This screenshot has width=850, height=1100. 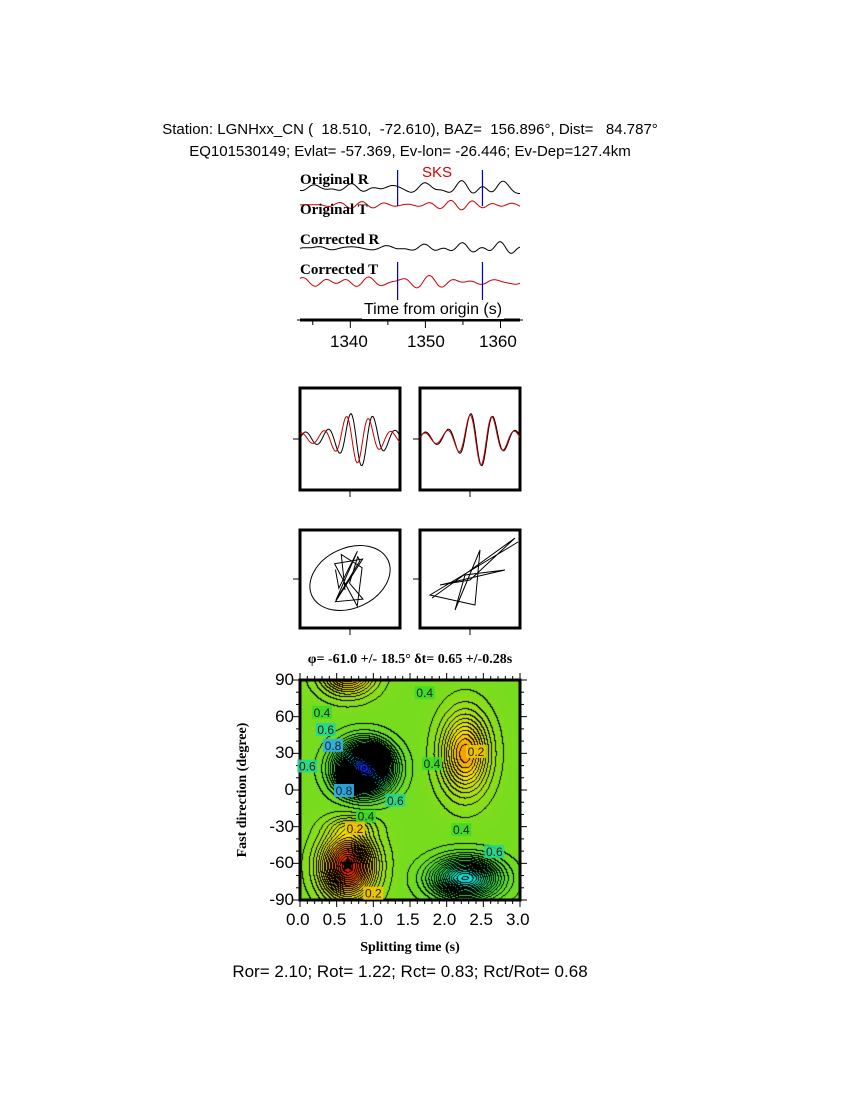 What do you see at coordinates (481, 919) in the screenshot?
I see `x-tick-label: 2.5` at bounding box center [481, 919].